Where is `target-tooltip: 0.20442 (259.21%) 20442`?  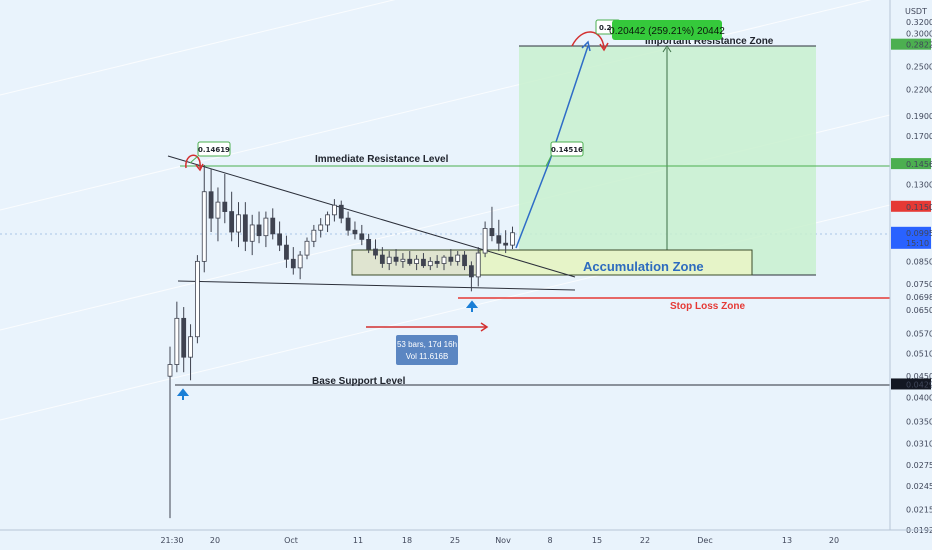
target-tooltip: 0.20442 (259.21%) 20442 is located at coordinates (667, 30).